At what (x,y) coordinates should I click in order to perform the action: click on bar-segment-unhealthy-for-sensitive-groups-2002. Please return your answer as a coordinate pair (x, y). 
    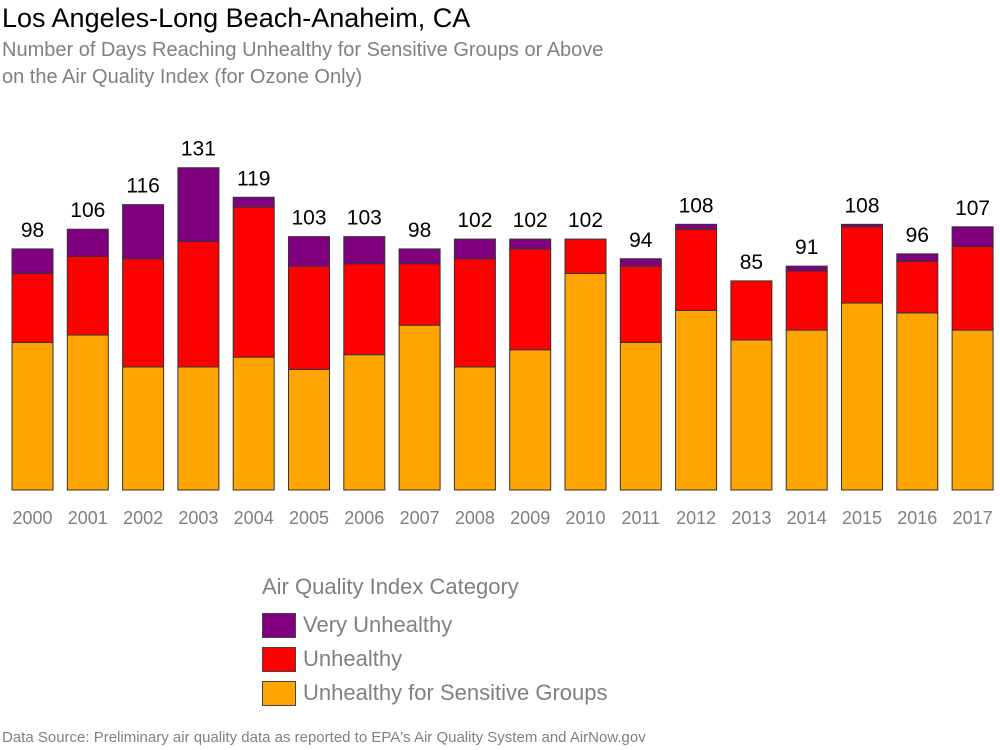
    Looking at the image, I should click on (143, 428).